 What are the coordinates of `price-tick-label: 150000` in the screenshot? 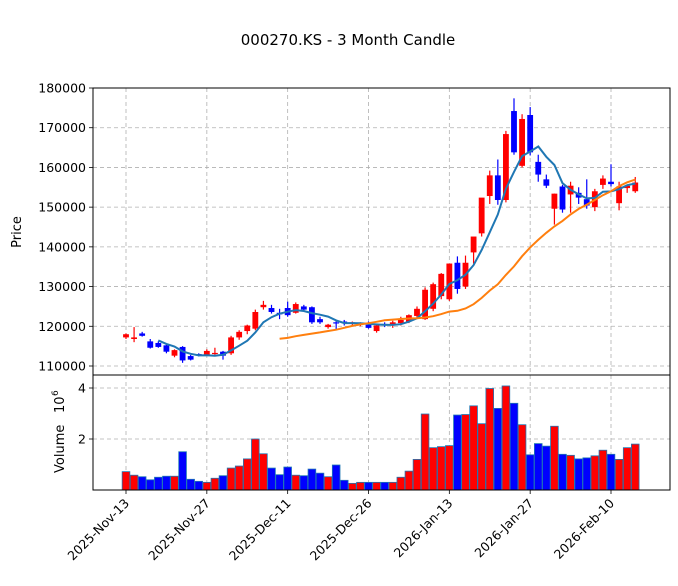 It's located at (62, 207).